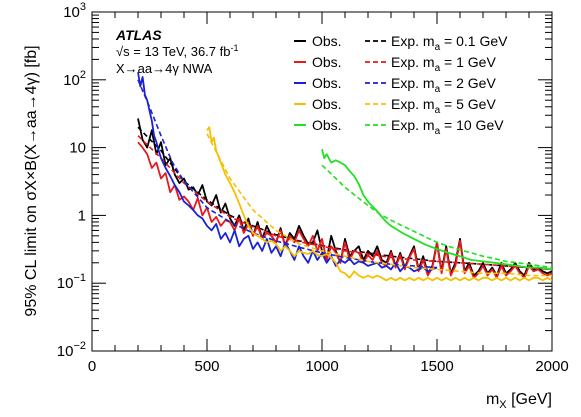 The height and width of the screenshot is (417, 581). I want to click on process-label: X→aa→4γ NWA, so click(164, 68).